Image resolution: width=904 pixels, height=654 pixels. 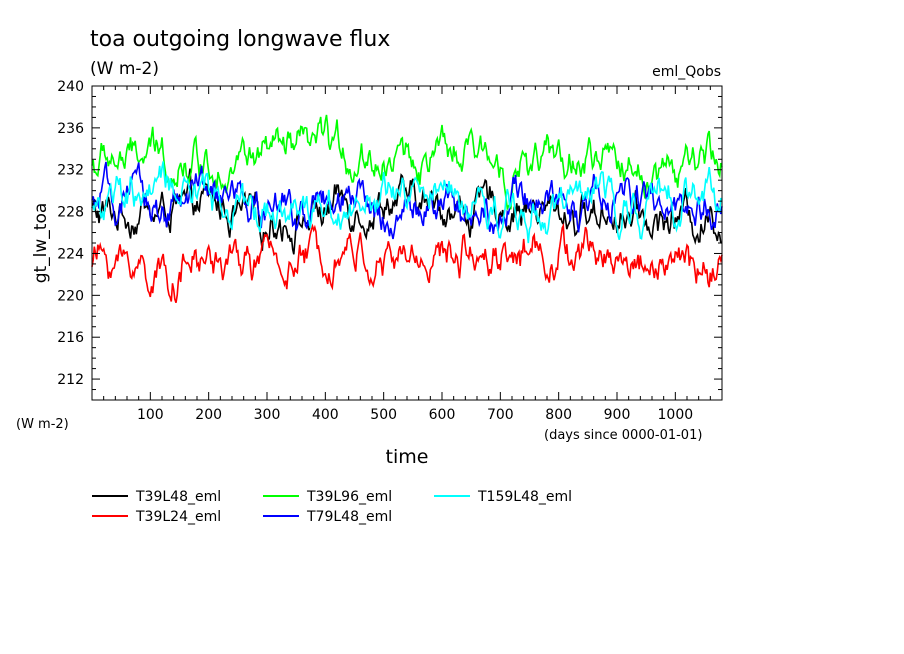 What do you see at coordinates (442, 415) in the screenshot?
I see `x-tick-label: 600` at bounding box center [442, 415].